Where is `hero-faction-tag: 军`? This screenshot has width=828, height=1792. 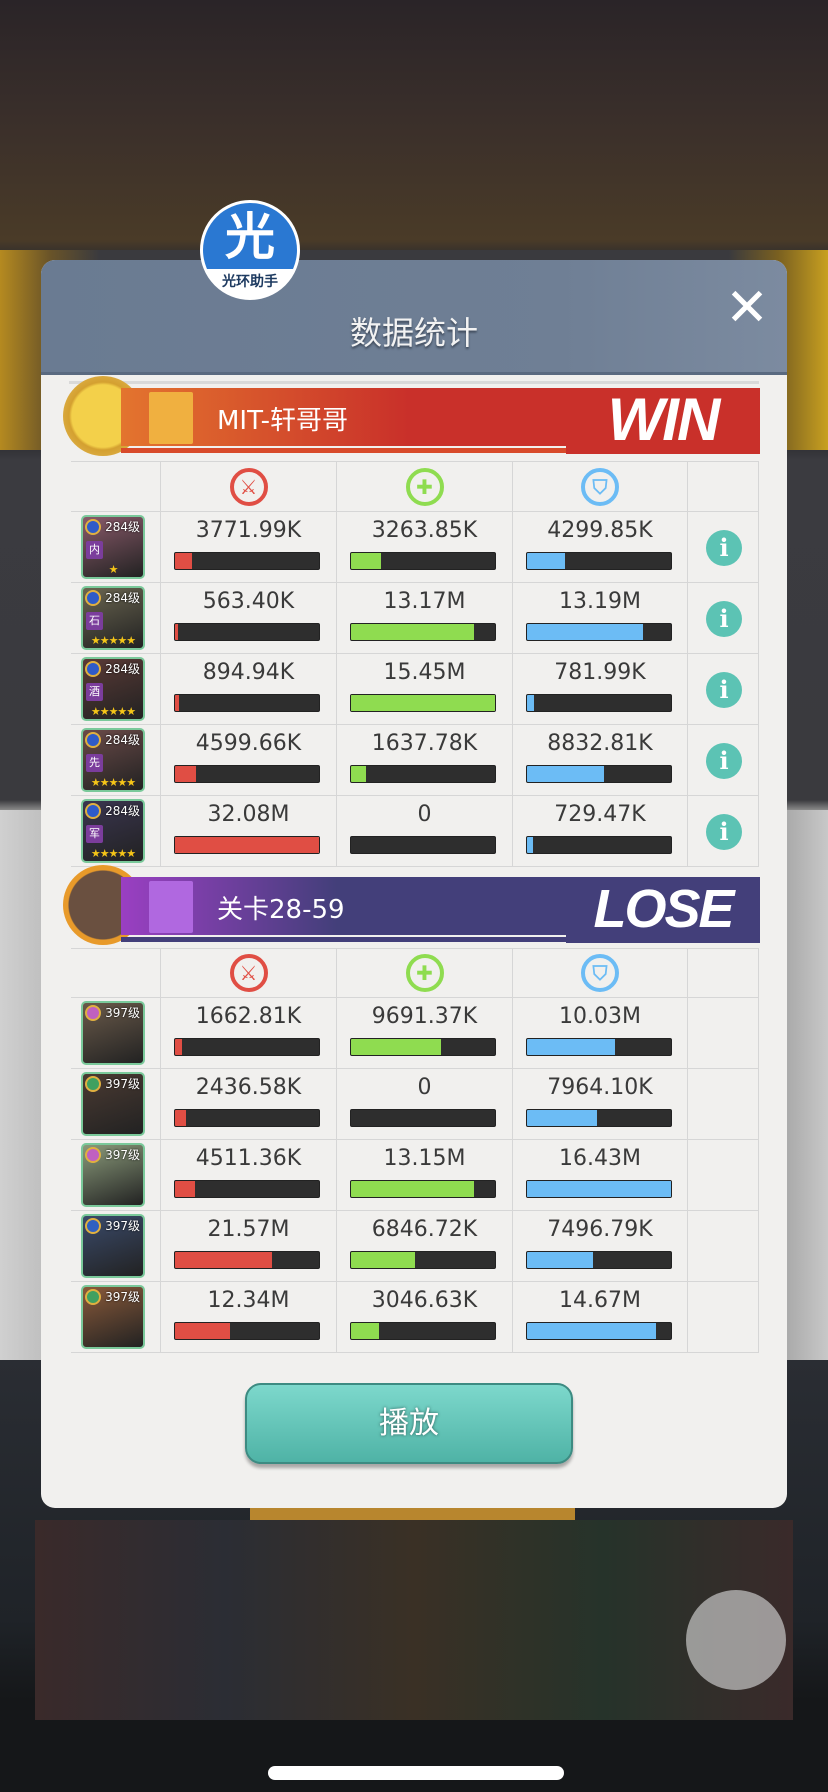
hero-faction-tag: 军 is located at coordinates (94, 834).